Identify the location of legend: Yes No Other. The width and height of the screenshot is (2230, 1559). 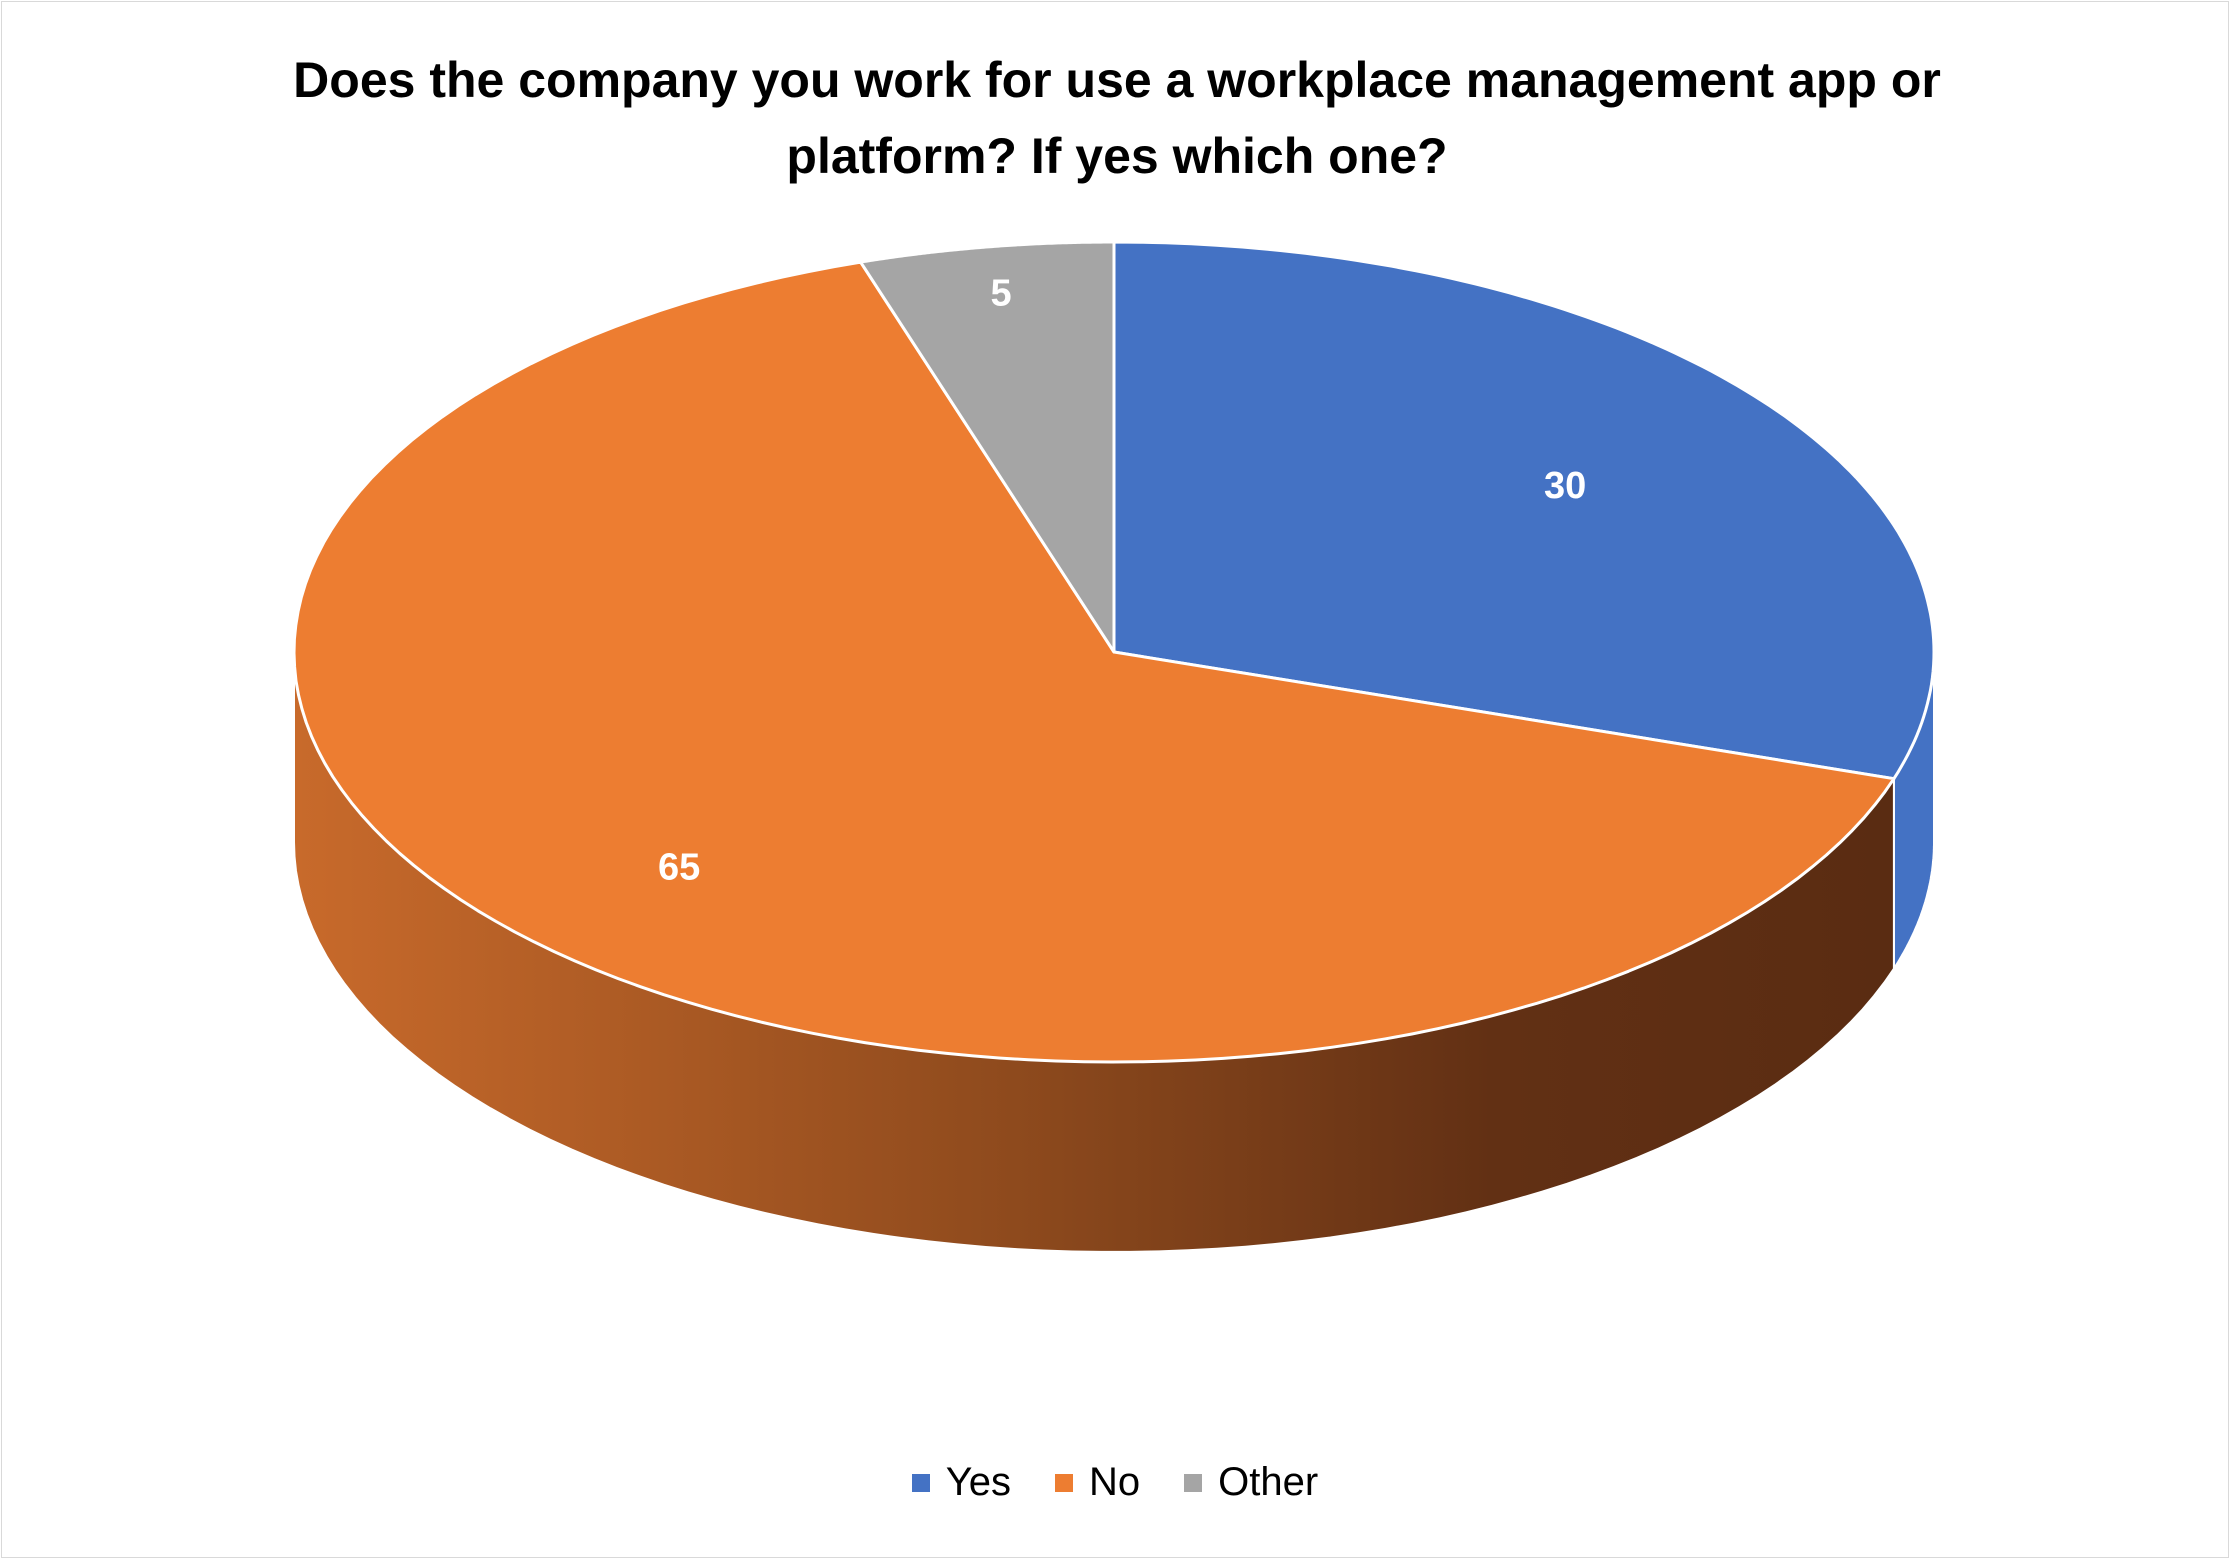
(1115, 1482).